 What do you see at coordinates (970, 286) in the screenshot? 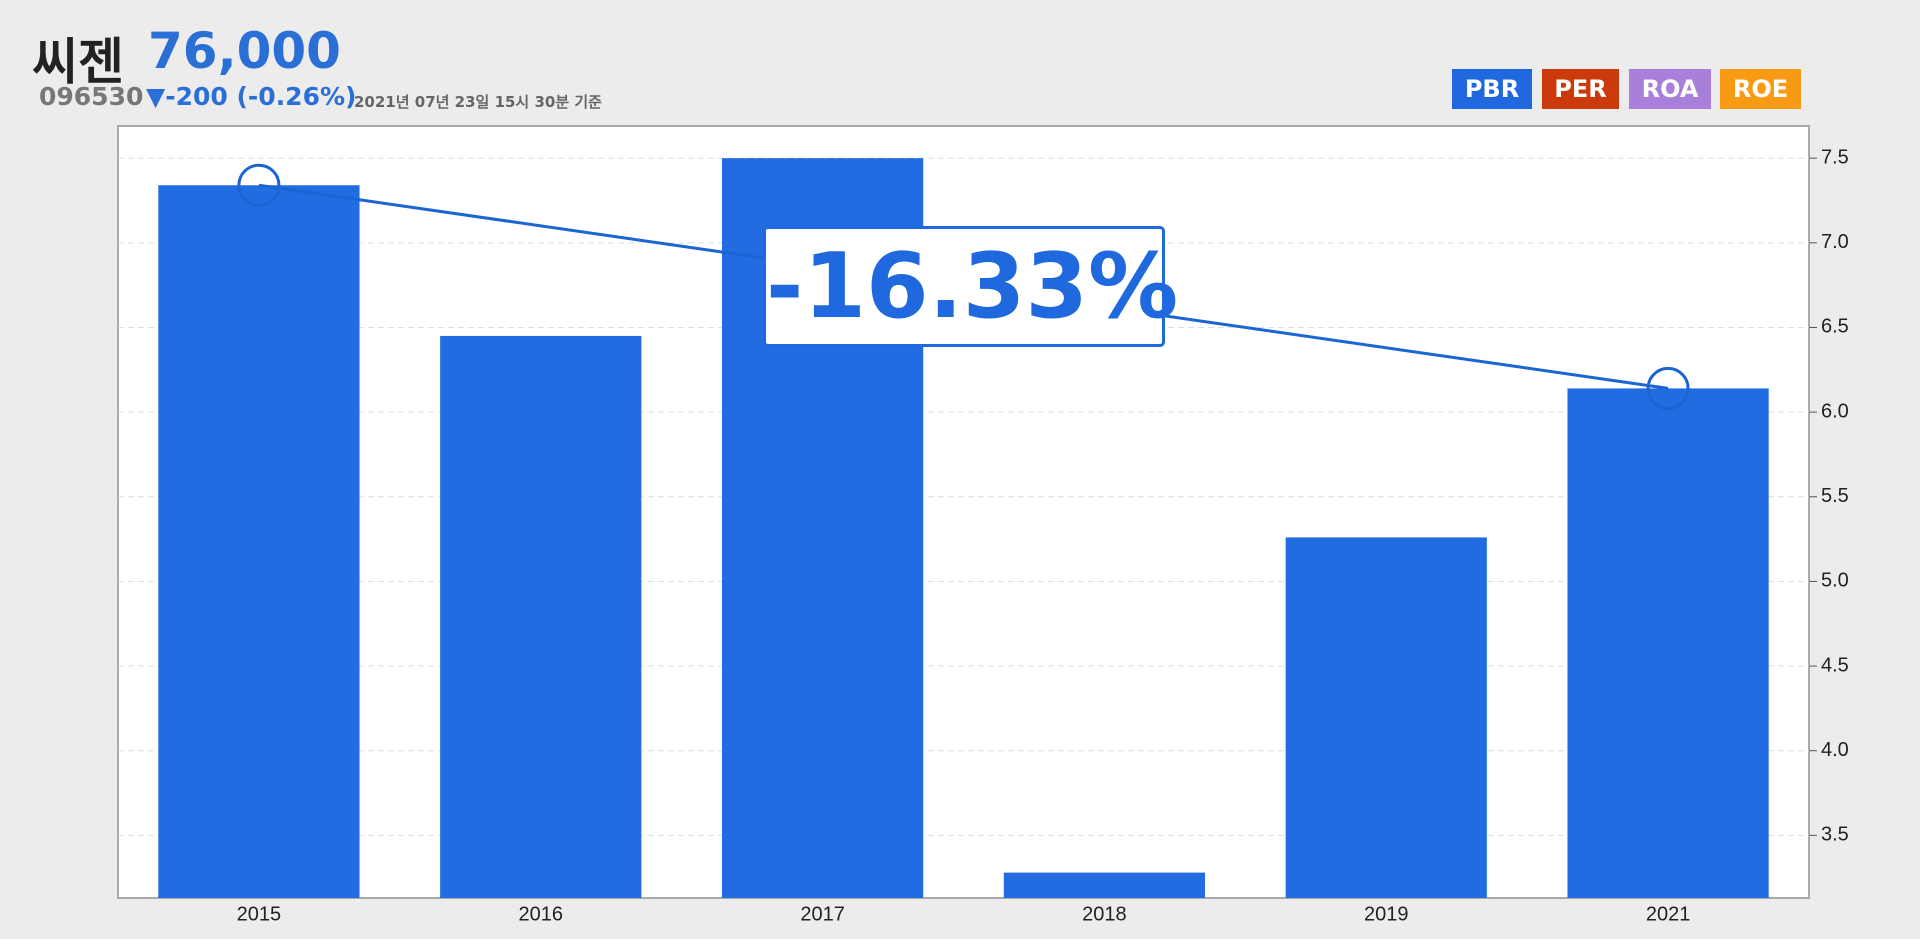
I see `annotation: -16.33%` at bounding box center [970, 286].